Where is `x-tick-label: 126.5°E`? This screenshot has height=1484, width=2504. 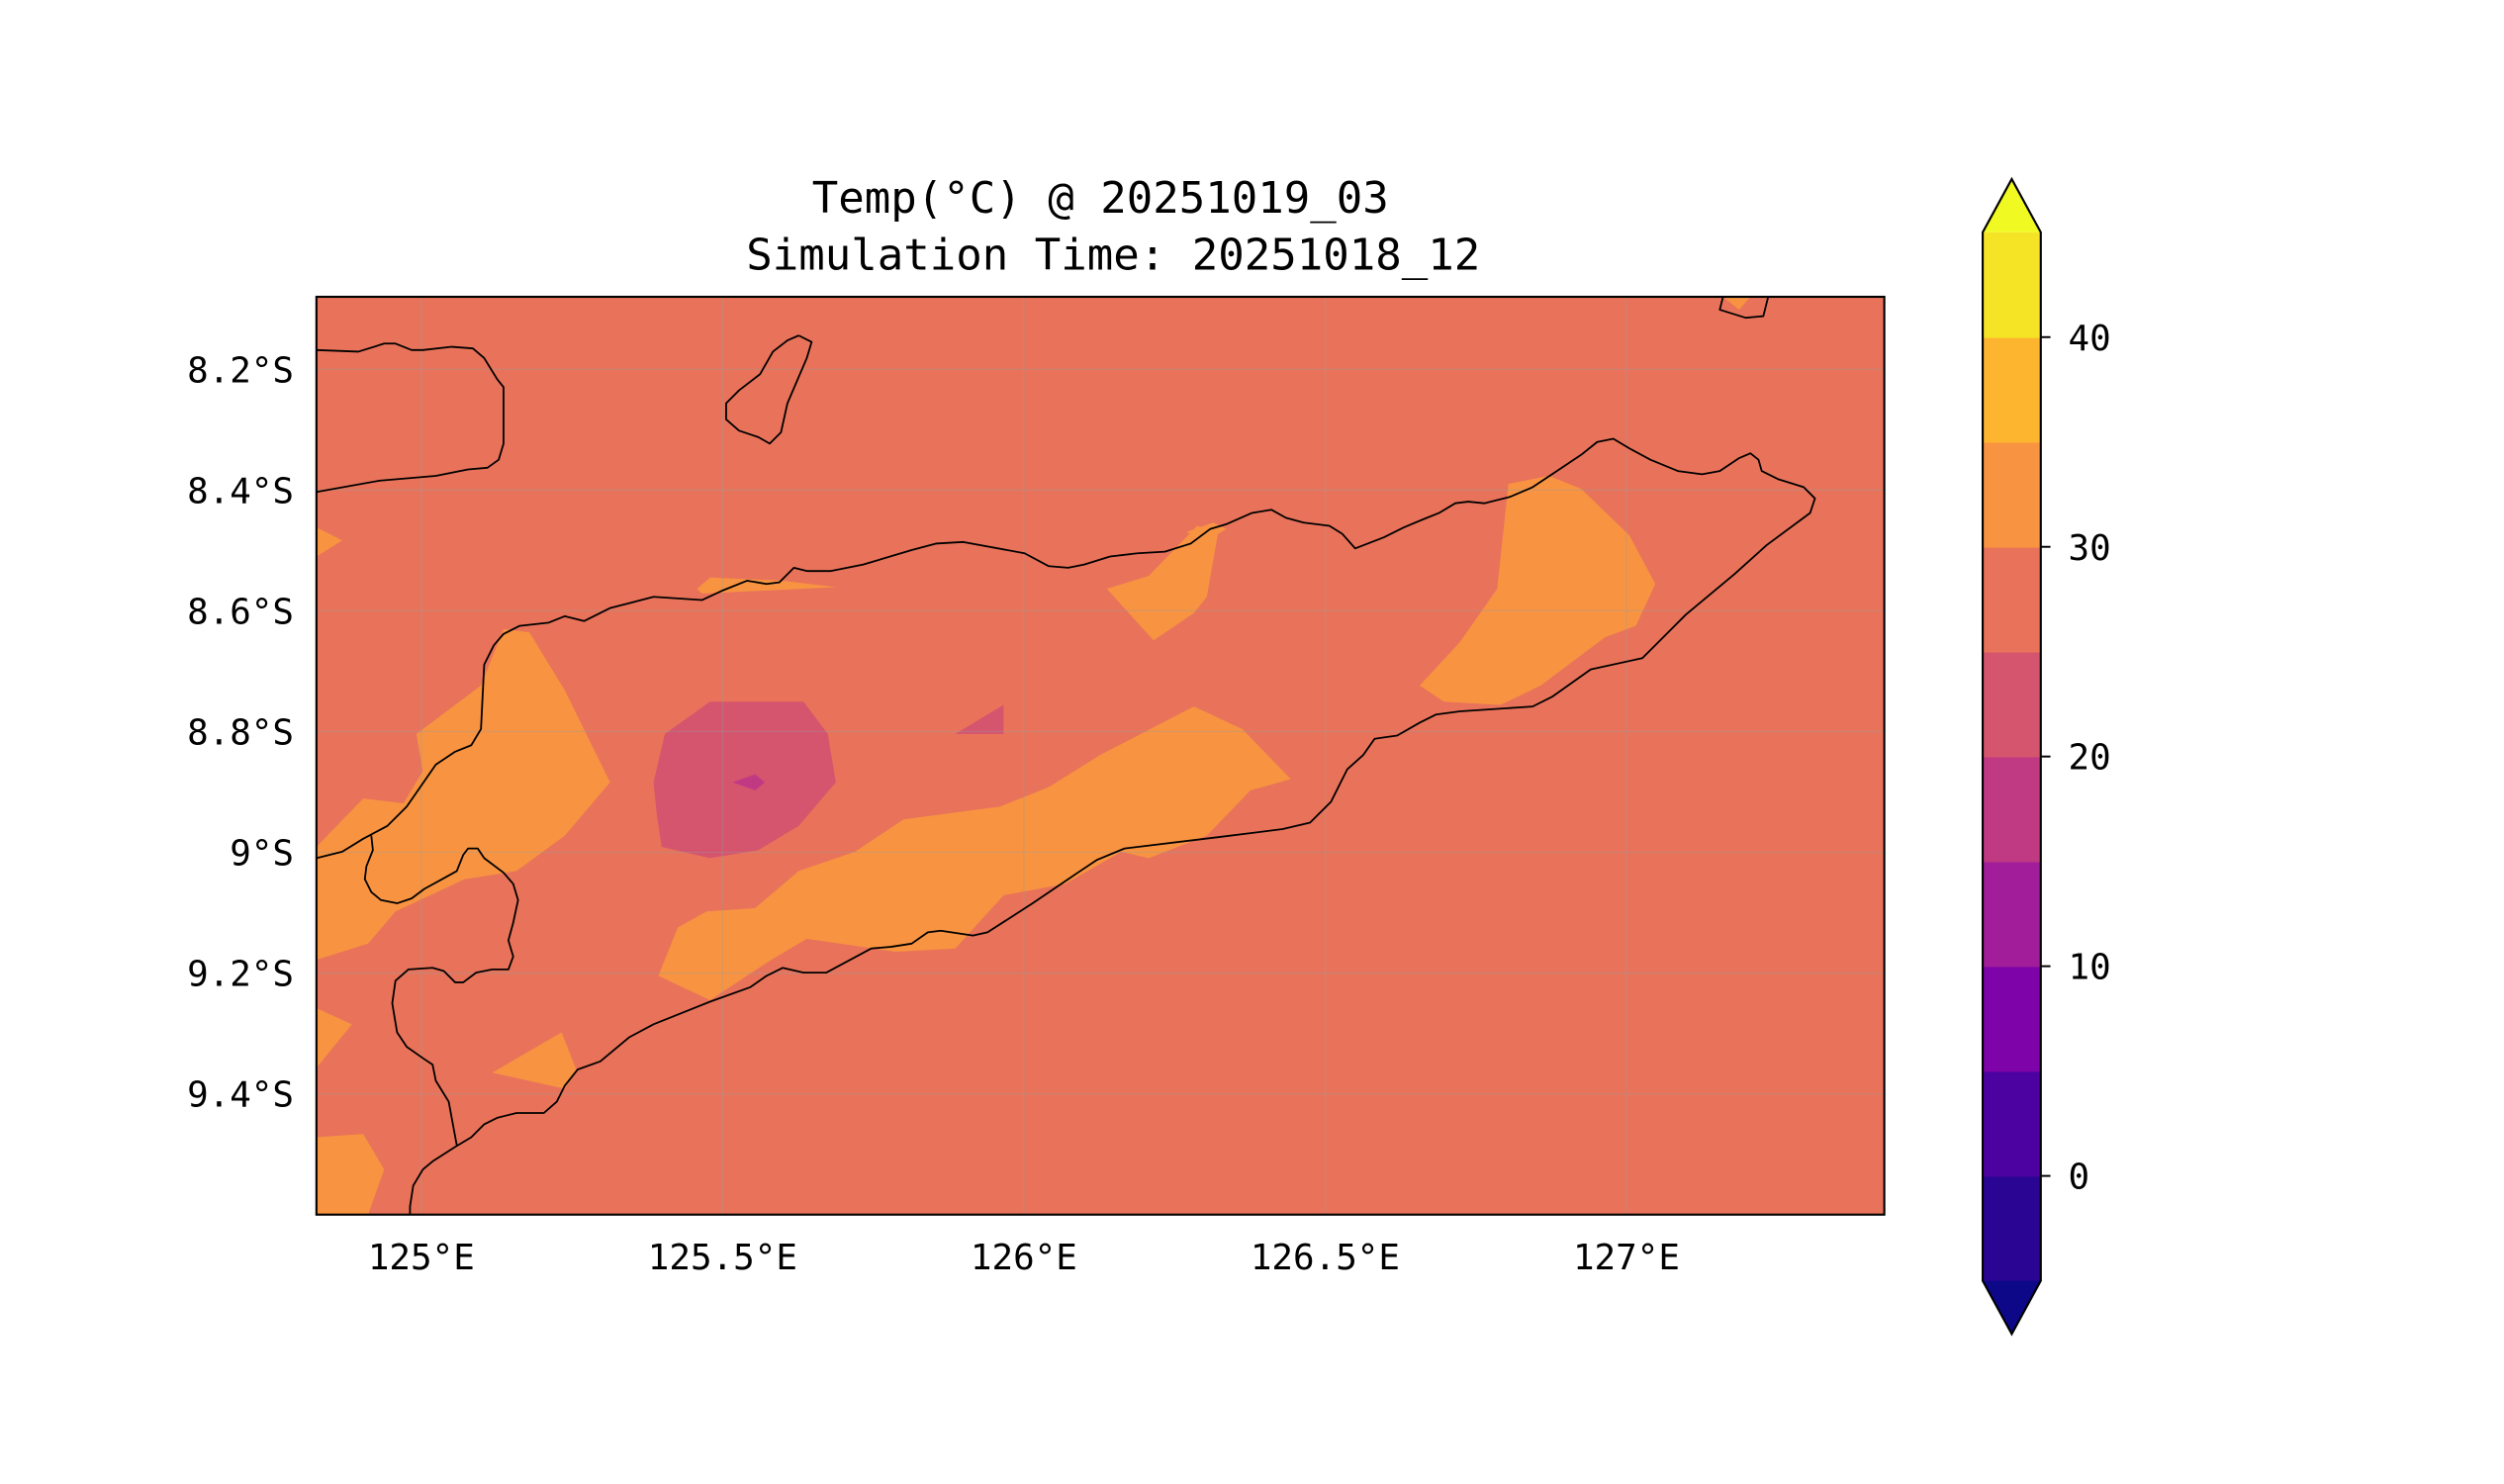 x-tick-label: 126.5°E is located at coordinates (1325, 1258).